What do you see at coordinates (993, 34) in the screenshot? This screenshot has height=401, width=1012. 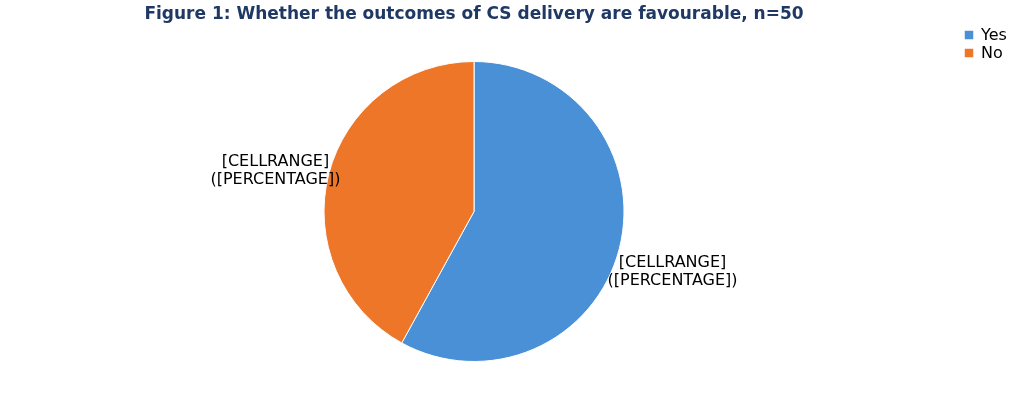 I see `legend-label: Yes` at bounding box center [993, 34].